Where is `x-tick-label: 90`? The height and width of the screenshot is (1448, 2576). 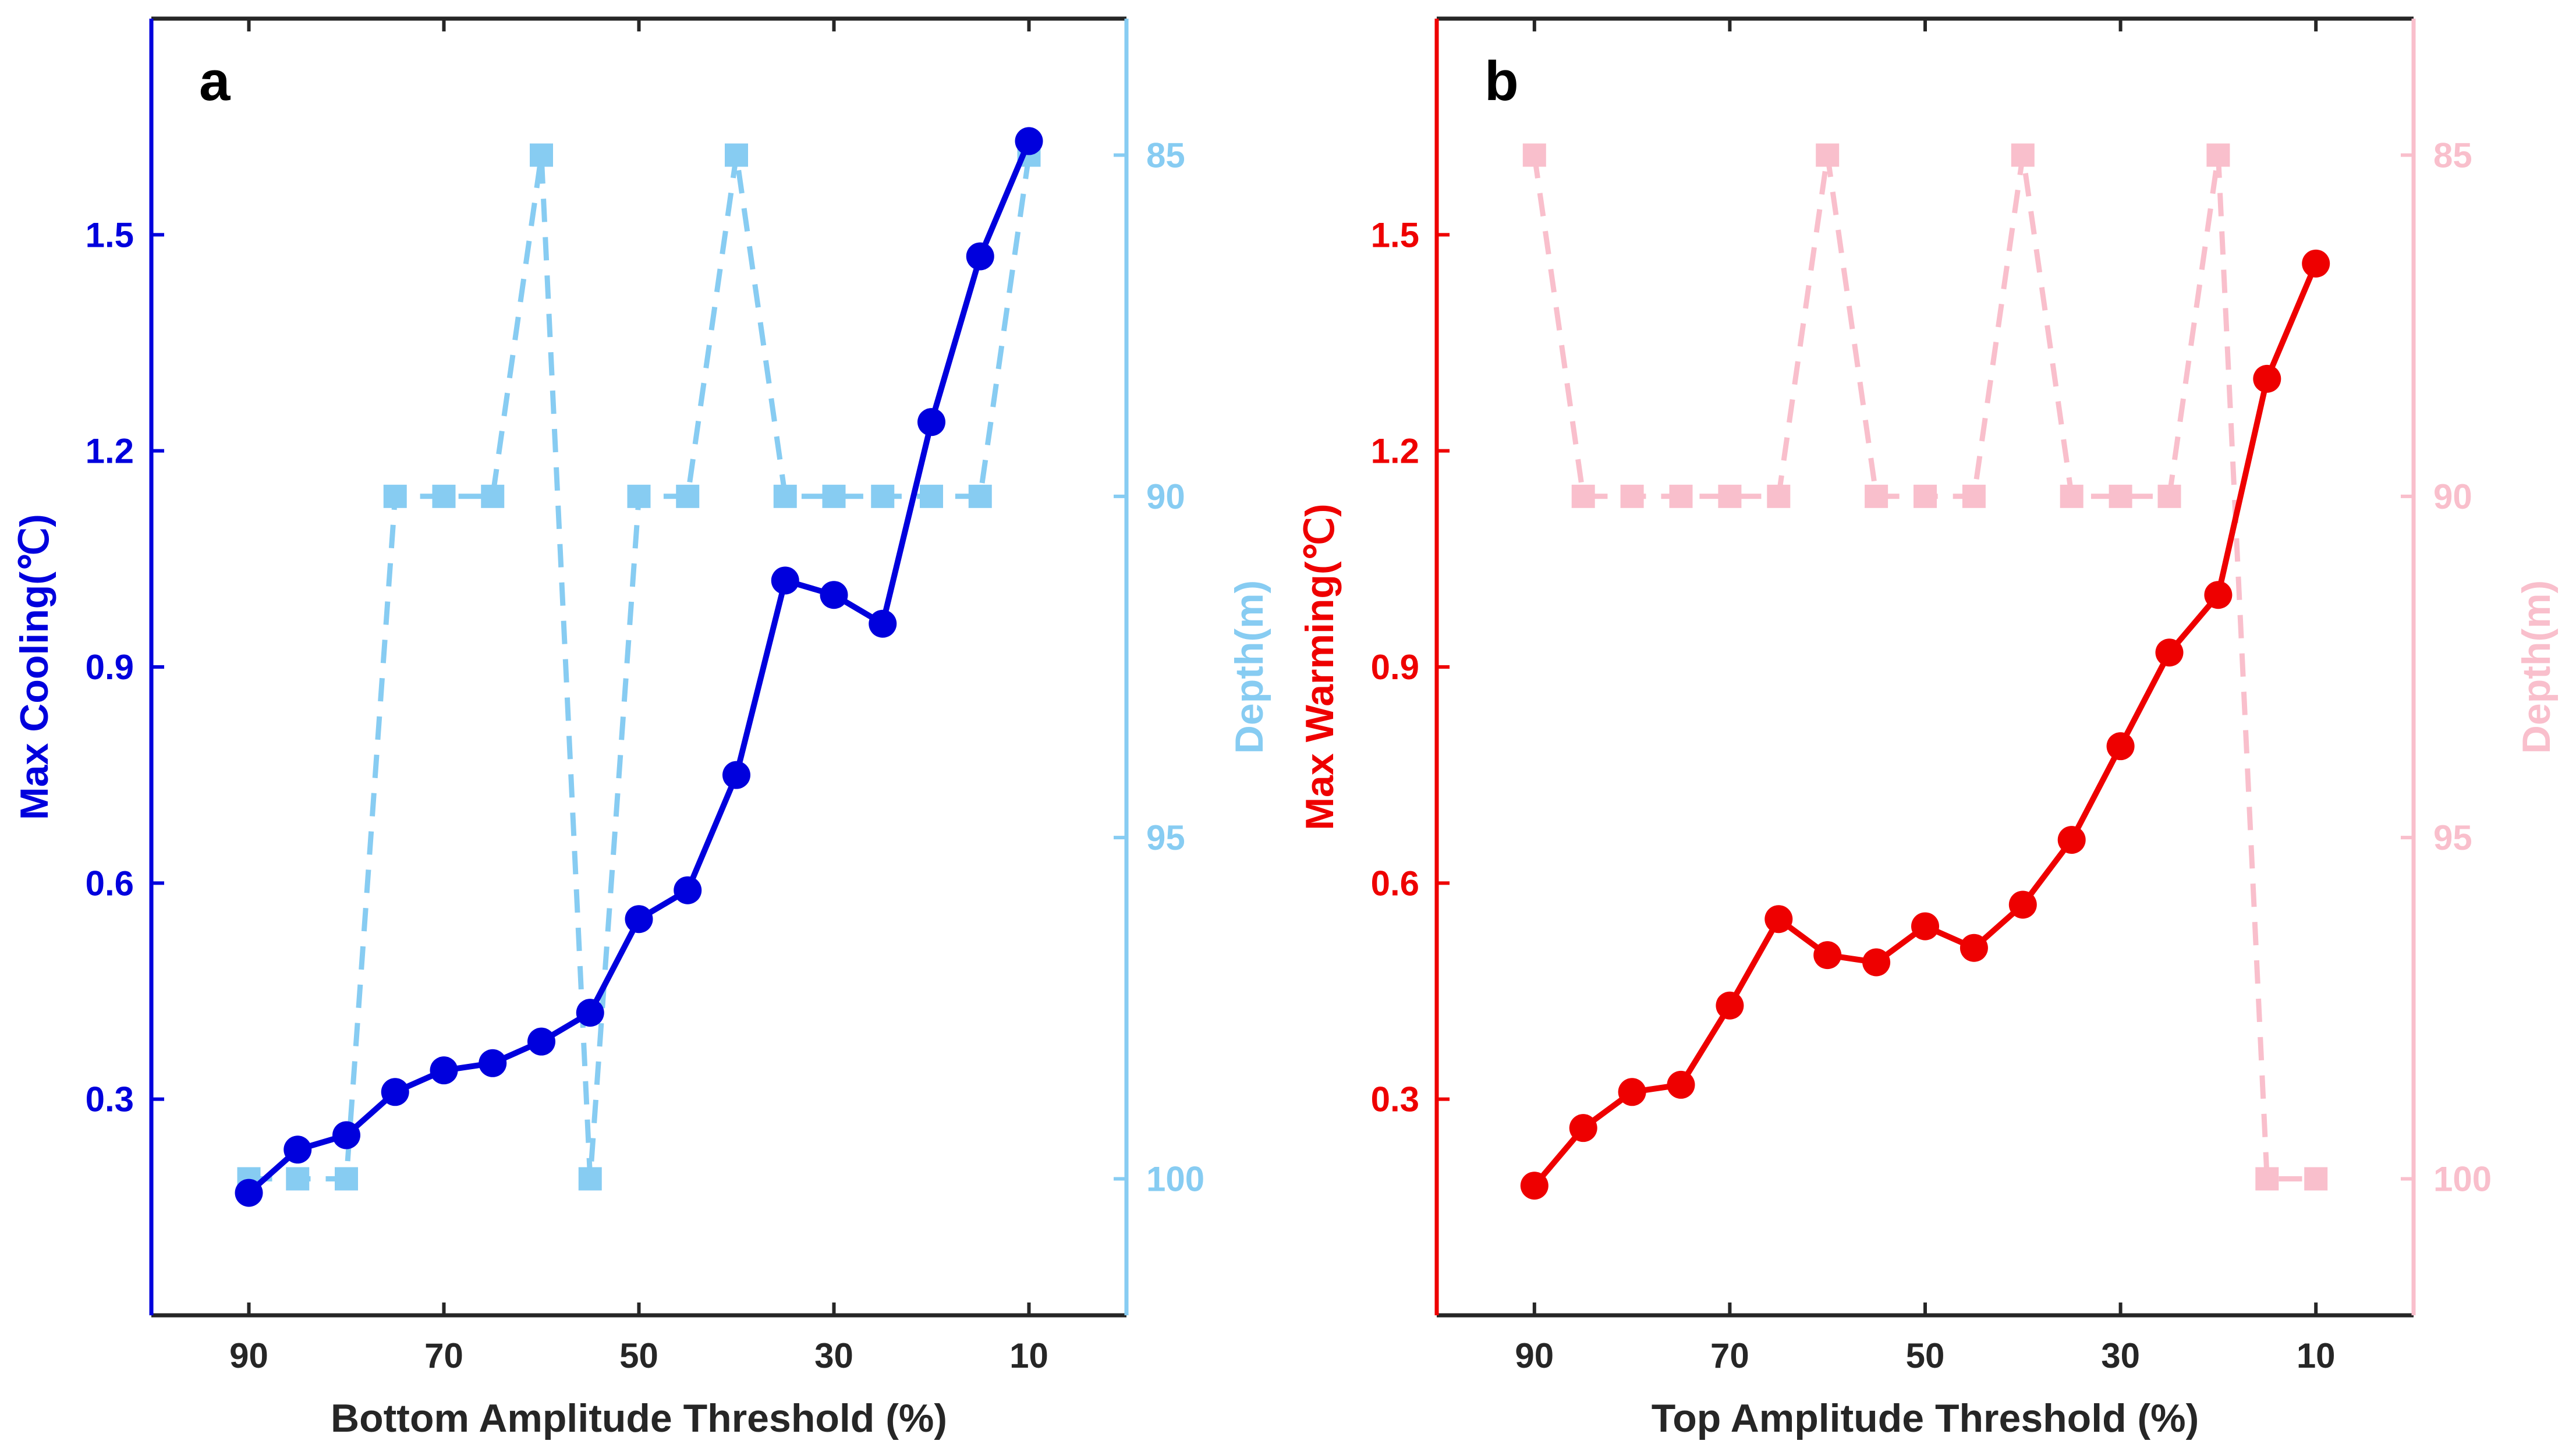 x-tick-label: 90 is located at coordinates (248, 1355).